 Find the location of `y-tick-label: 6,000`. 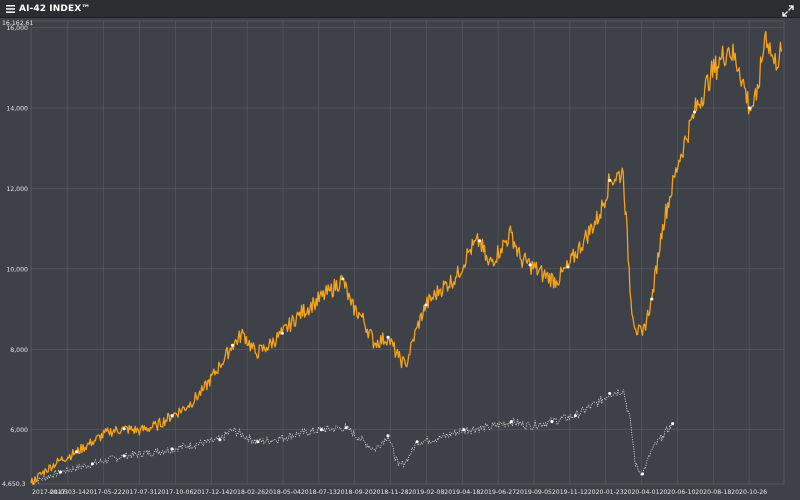

y-tick-label: 6,000 is located at coordinates (19, 430).